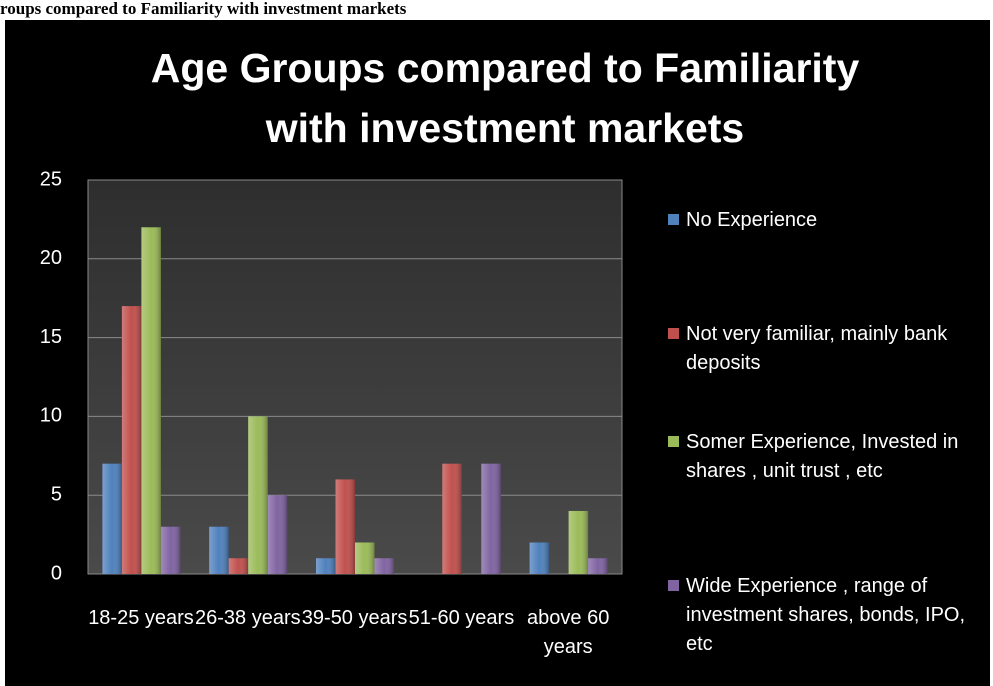 This screenshot has width=993, height=686. What do you see at coordinates (827, 220) in the screenshot?
I see `legend-item: No Experience` at bounding box center [827, 220].